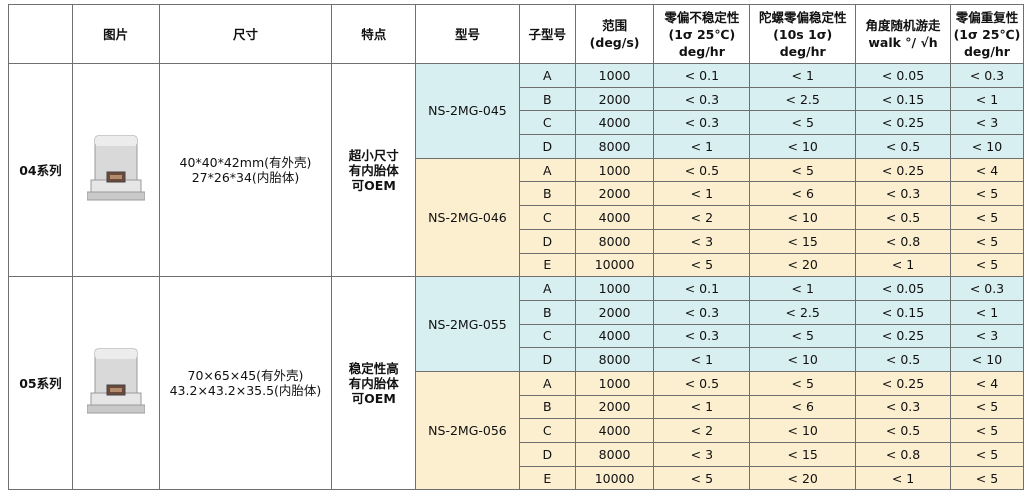  Describe the element at coordinates (702, 17) in the screenshot. I see `header-bias-line1: 零偏不稳定性` at that location.